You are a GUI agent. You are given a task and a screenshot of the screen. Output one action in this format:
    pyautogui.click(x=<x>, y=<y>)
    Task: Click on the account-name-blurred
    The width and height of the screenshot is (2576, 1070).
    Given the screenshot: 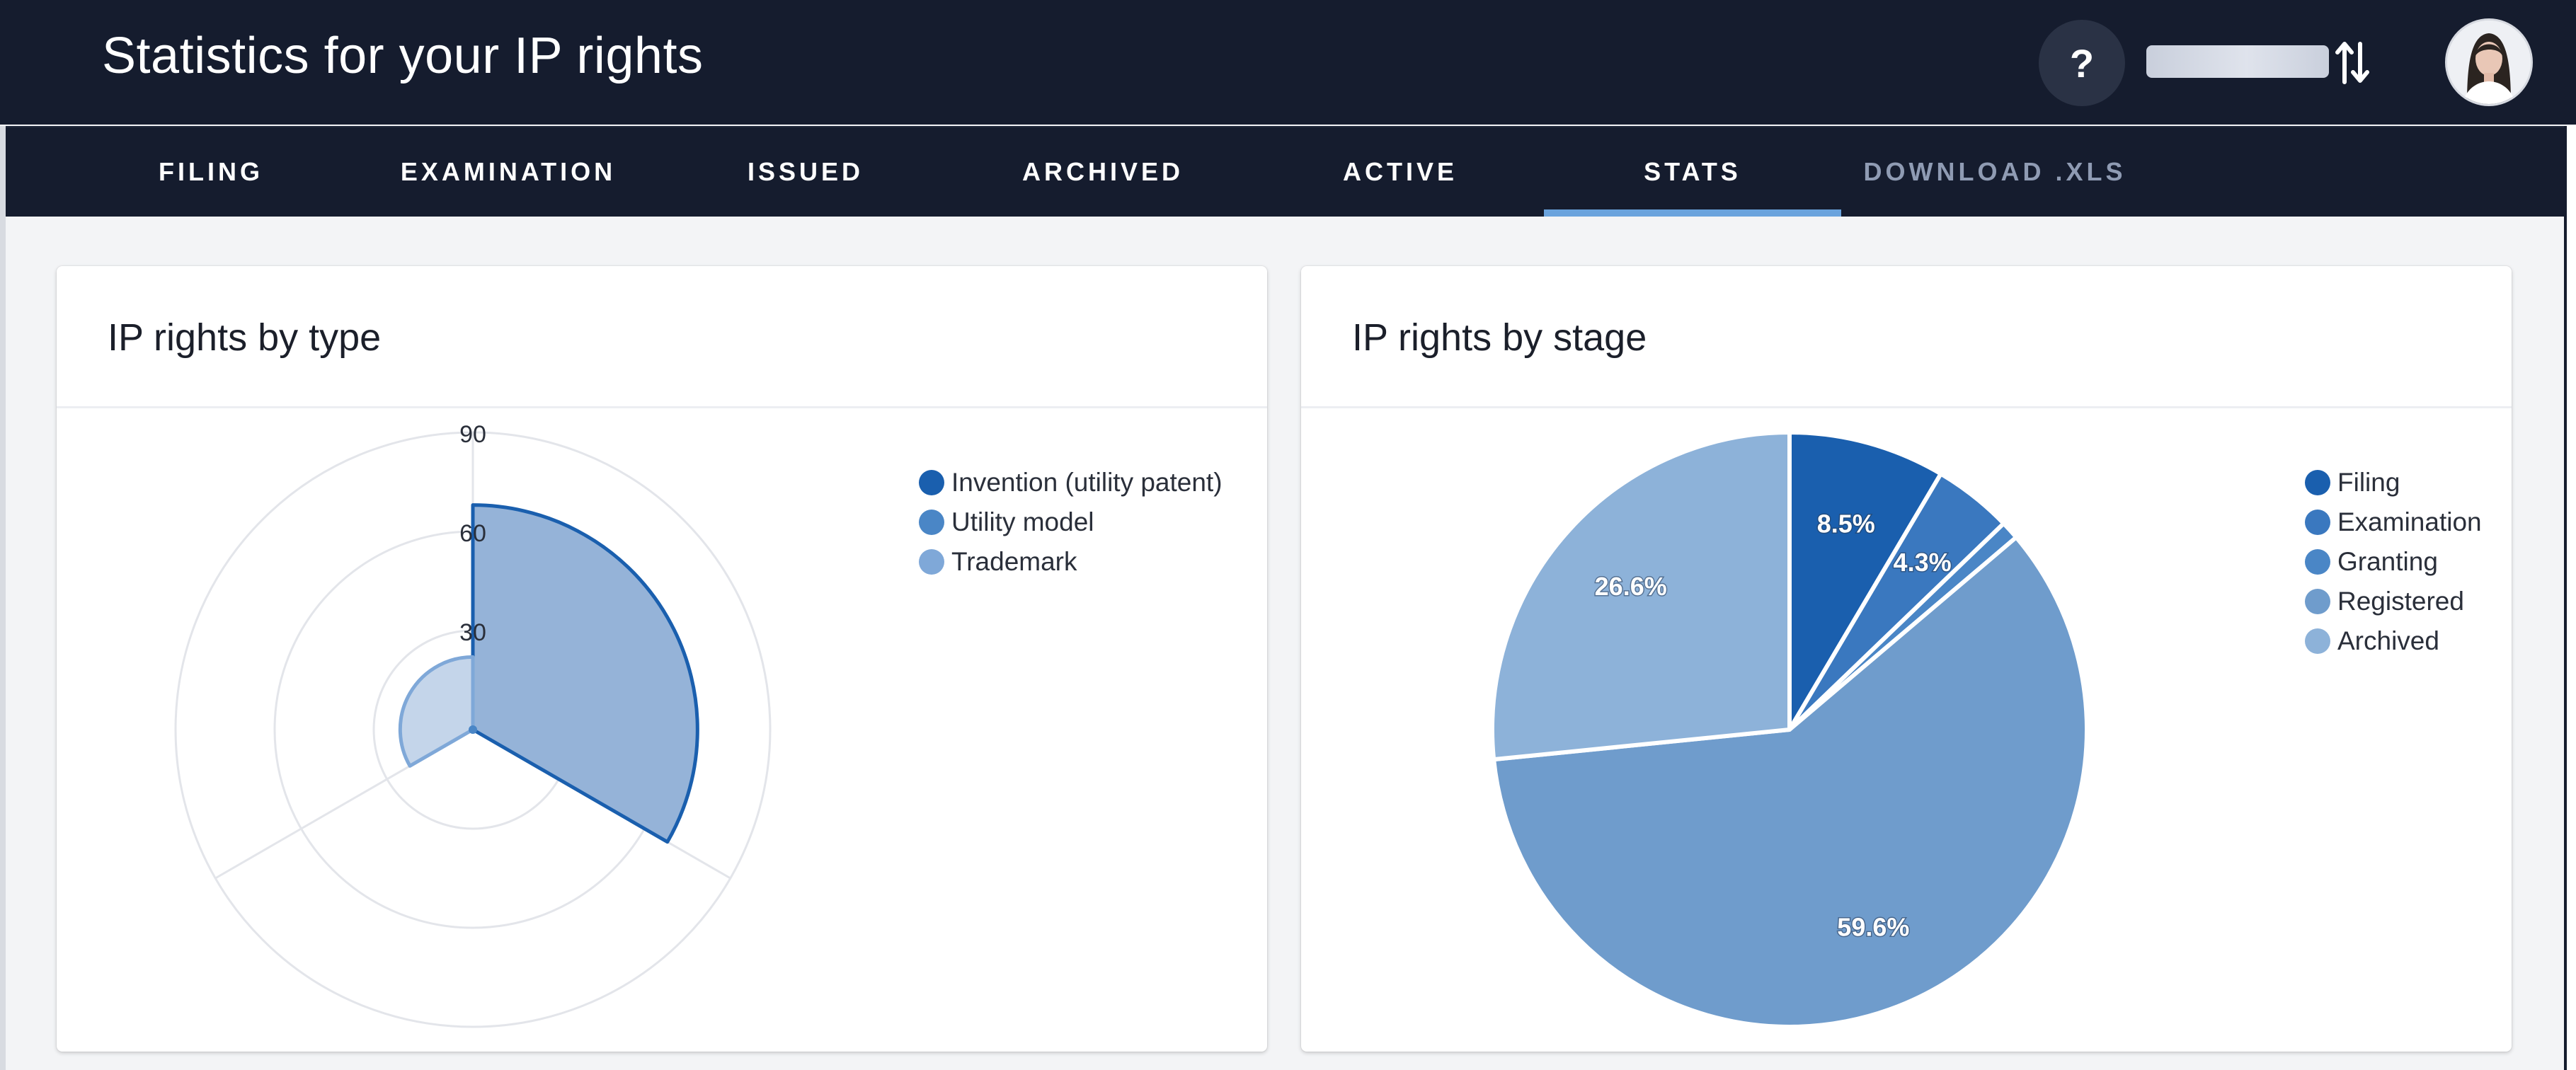 What is the action you would take?
    pyautogui.click(x=2237, y=61)
    